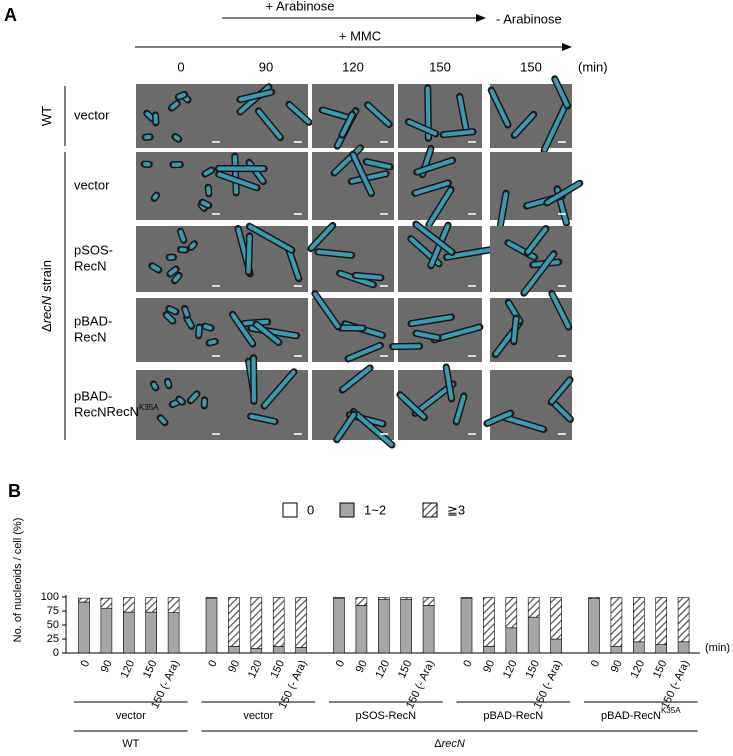 The height and width of the screenshot is (756, 733). Describe the element at coordinates (107, 666) in the screenshot. I see `x-tick-label: 90` at that location.